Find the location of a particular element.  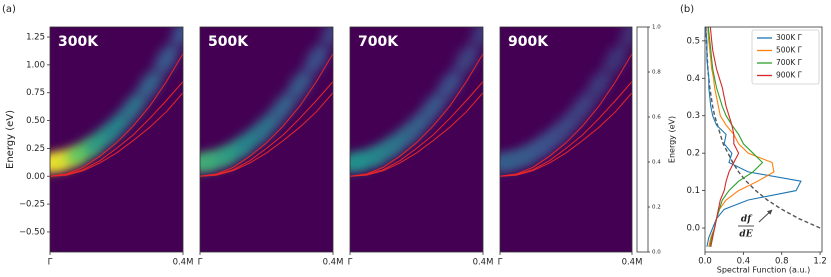

annotation-arrow is located at coordinates (765, 216).